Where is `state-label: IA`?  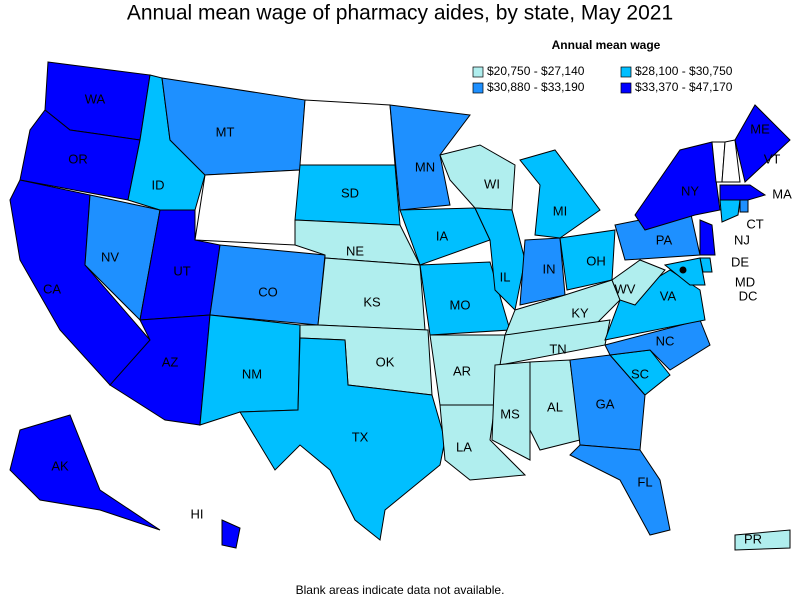 state-label: IA is located at coordinates (442, 235).